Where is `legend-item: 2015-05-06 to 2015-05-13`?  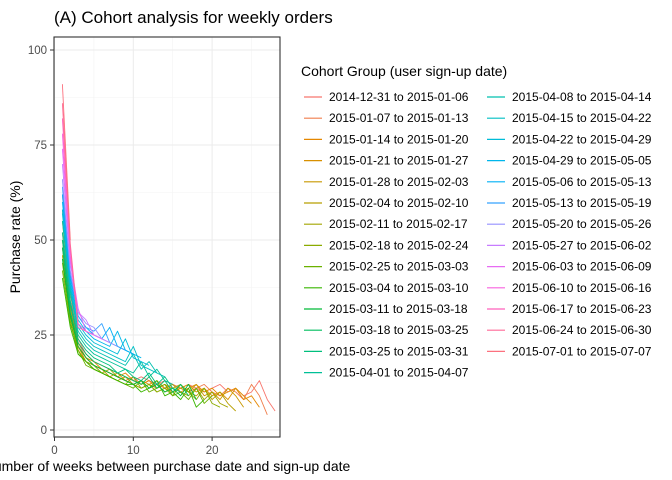
legend-item: 2015-05-06 to 2015-05-13 is located at coordinates (569, 182).